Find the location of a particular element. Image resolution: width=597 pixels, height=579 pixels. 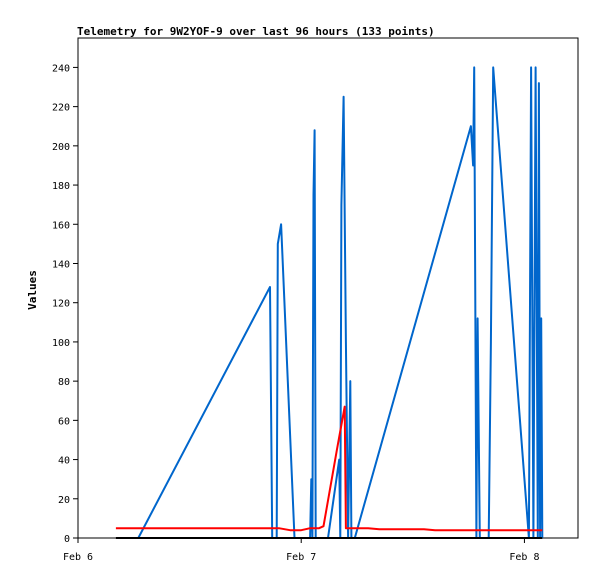

y-tick-label: 240 is located at coordinates (61, 68).